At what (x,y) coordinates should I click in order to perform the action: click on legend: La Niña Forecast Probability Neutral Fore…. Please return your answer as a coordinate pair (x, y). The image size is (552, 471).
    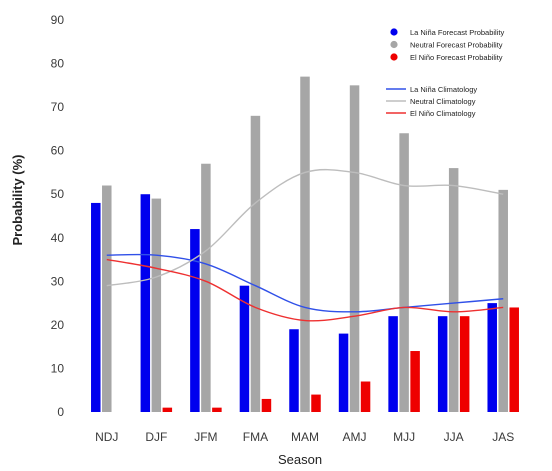
    Looking at the image, I should click on (445, 73).